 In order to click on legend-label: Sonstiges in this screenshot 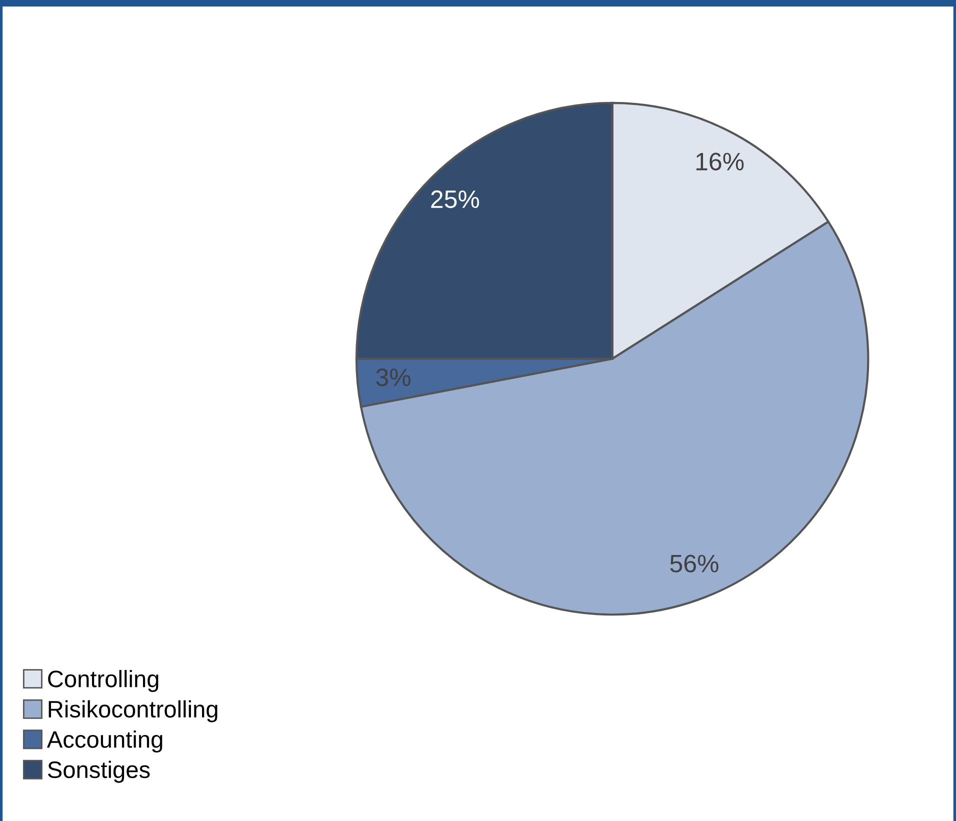, I will do `click(99, 771)`.